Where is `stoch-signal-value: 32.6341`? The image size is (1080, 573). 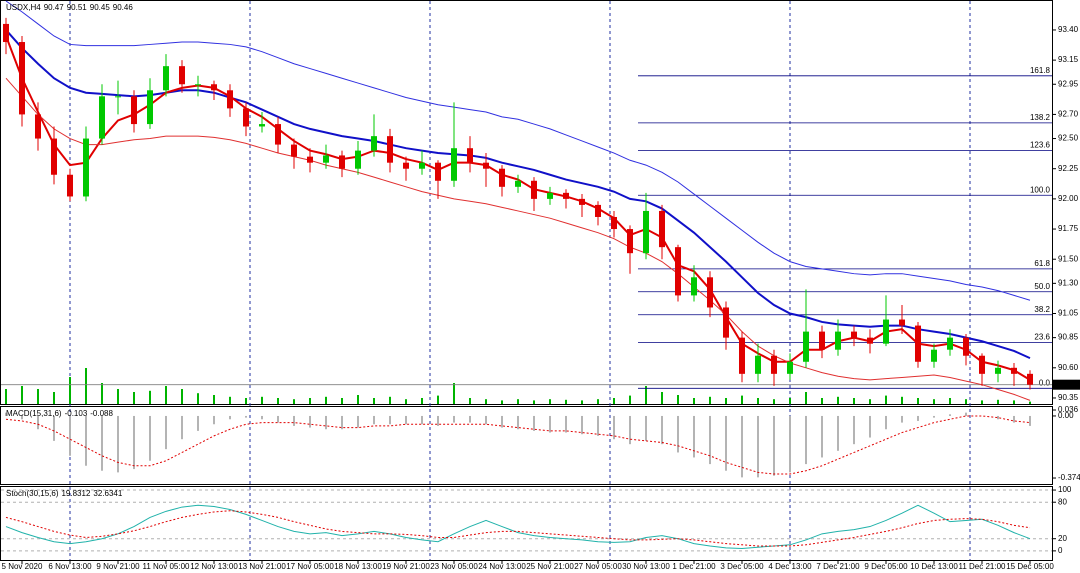
stoch-signal-value: 32.6341 is located at coordinates (108, 493).